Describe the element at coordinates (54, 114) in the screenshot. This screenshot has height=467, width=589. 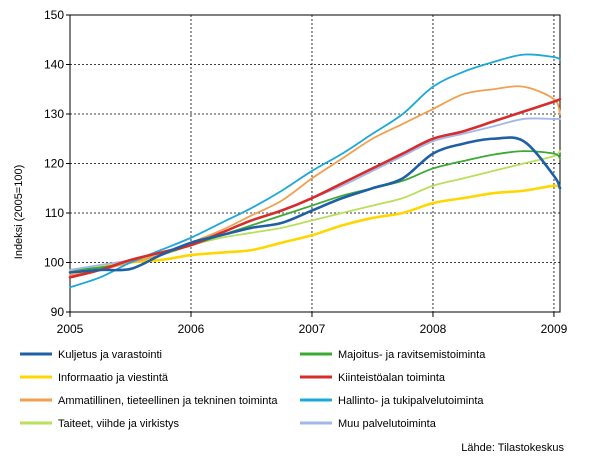
I see `y-tick-label: 130` at that location.